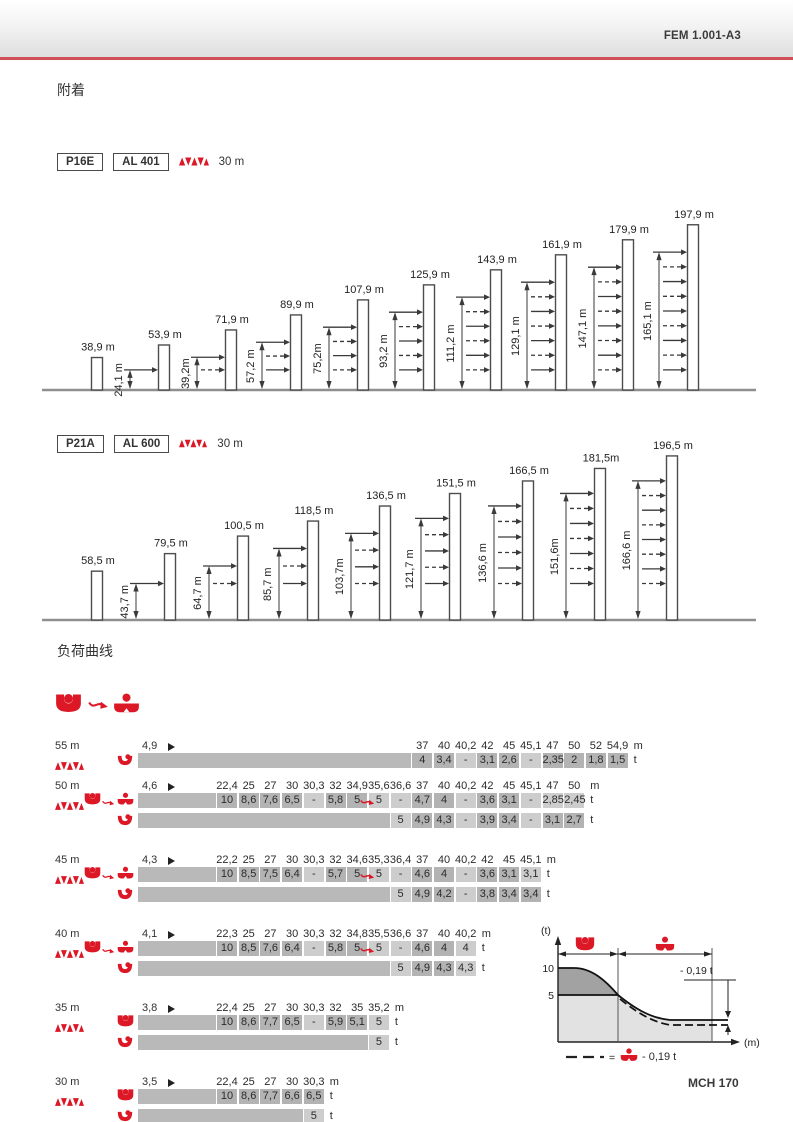 The width and height of the screenshot is (793, 1122). What do you see at coordinates (386, 496) in the screenshot?
I see `tower-height-label: 136,5 m` at bounding box center [386, 496].